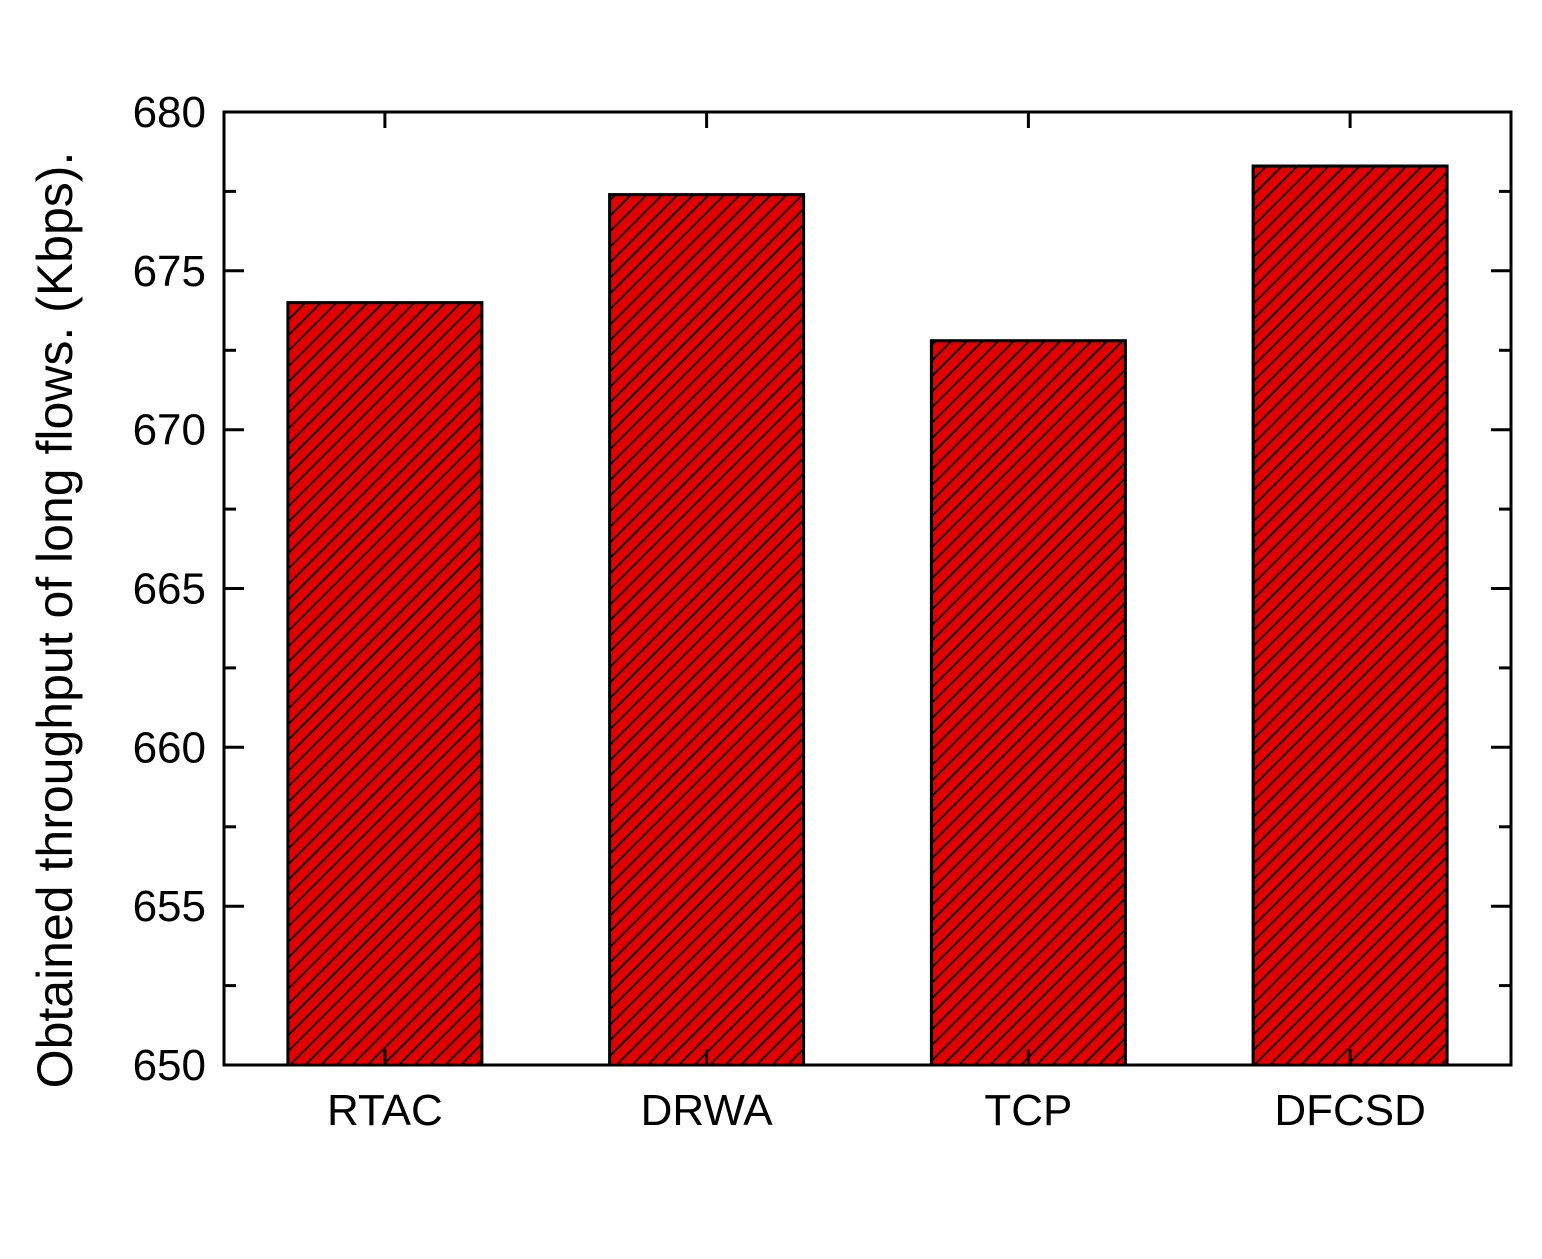  Describe the element at coordinates (385, 1110) in the screenshot. I see `x-tick-label: RTAC` at that location.